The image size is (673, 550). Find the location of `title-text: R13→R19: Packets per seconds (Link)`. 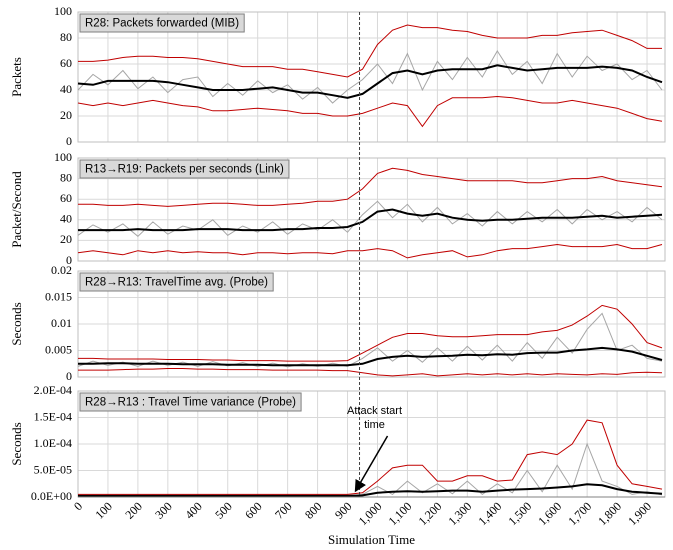

title-text: R13→R19: Packets per seconds (Link) is located at coordinates (184, 170).